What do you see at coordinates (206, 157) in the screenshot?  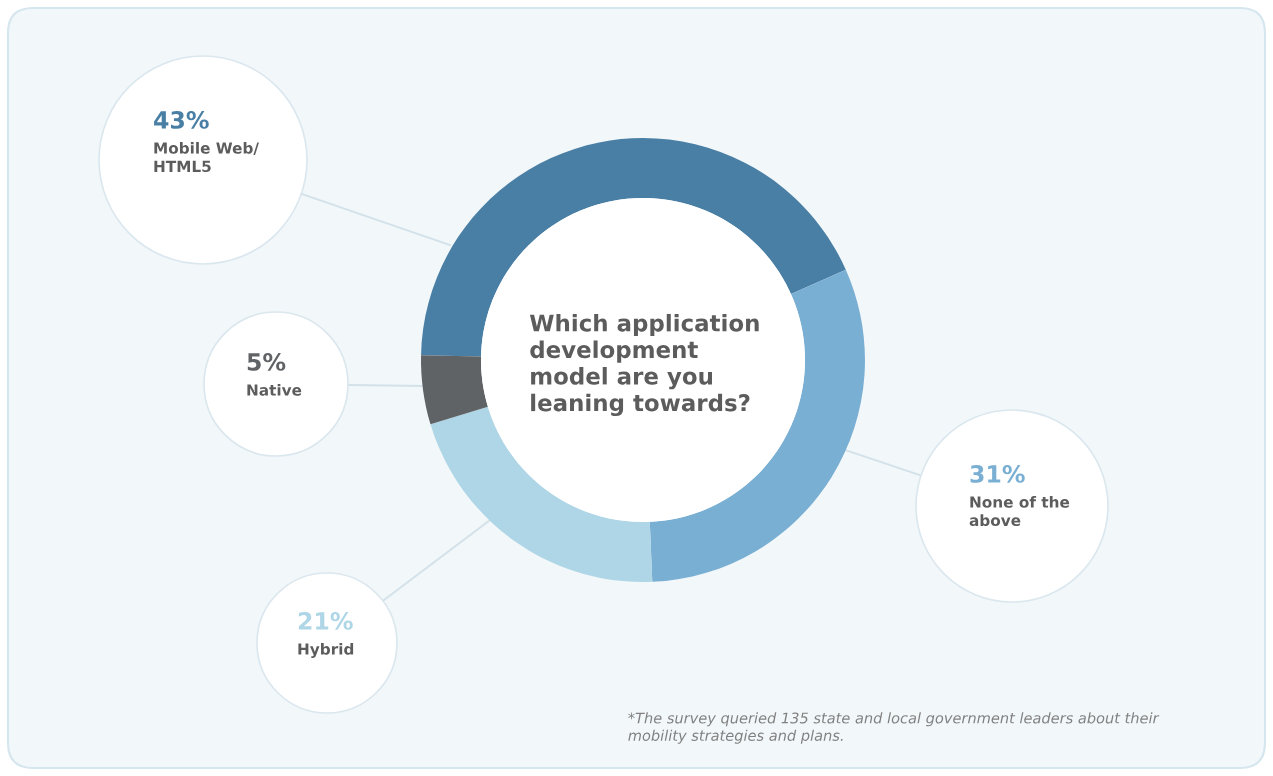 I see `slice-label: Mobile Web/ HTML5` at bounding box center [206, 157].